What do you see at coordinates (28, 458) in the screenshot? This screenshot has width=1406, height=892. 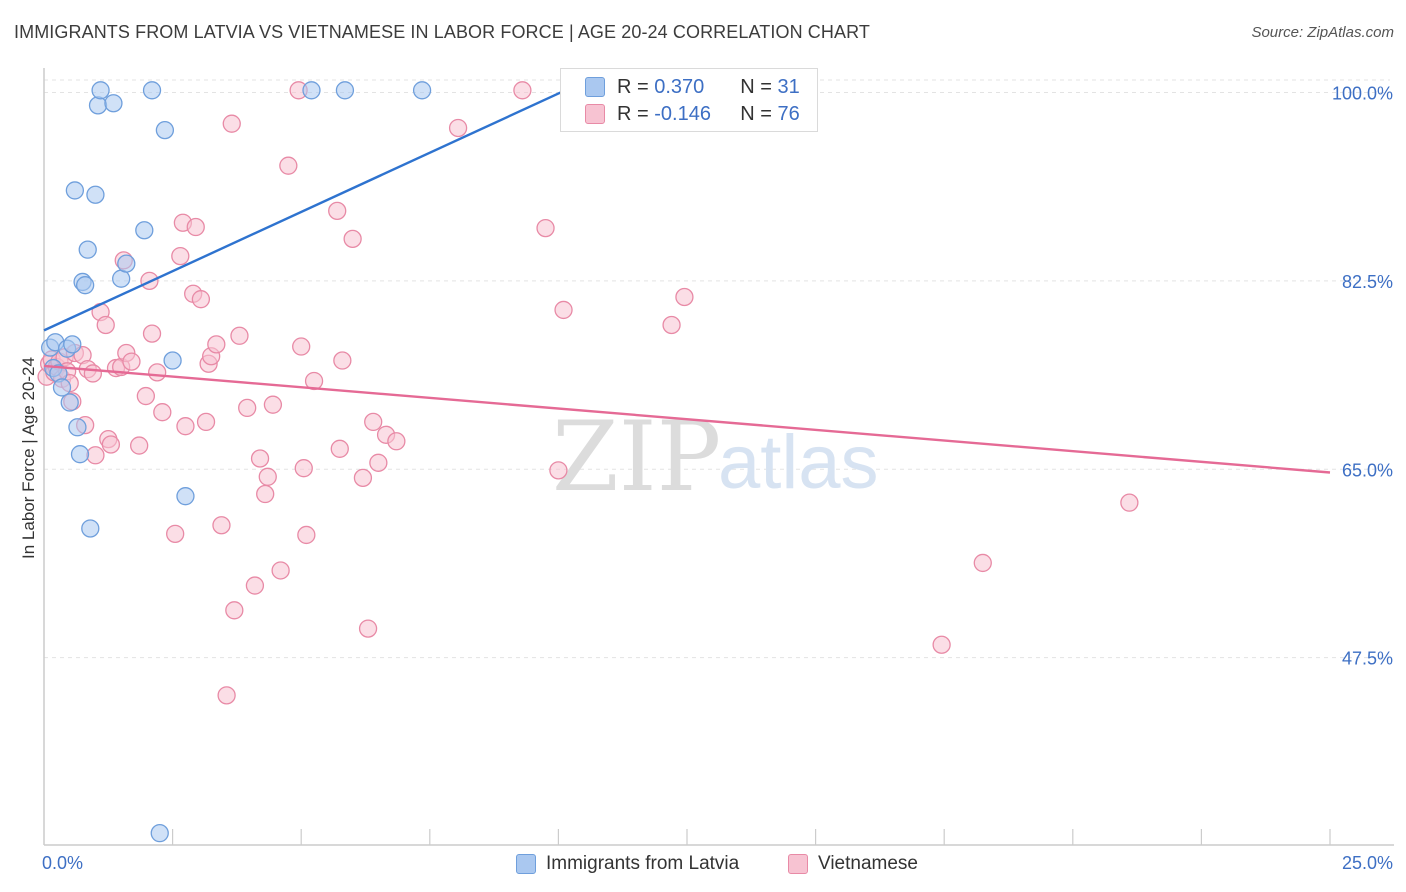 I see `y-axis-label: In Labor Force | Age 20-24` at bounding box center [28, 458].